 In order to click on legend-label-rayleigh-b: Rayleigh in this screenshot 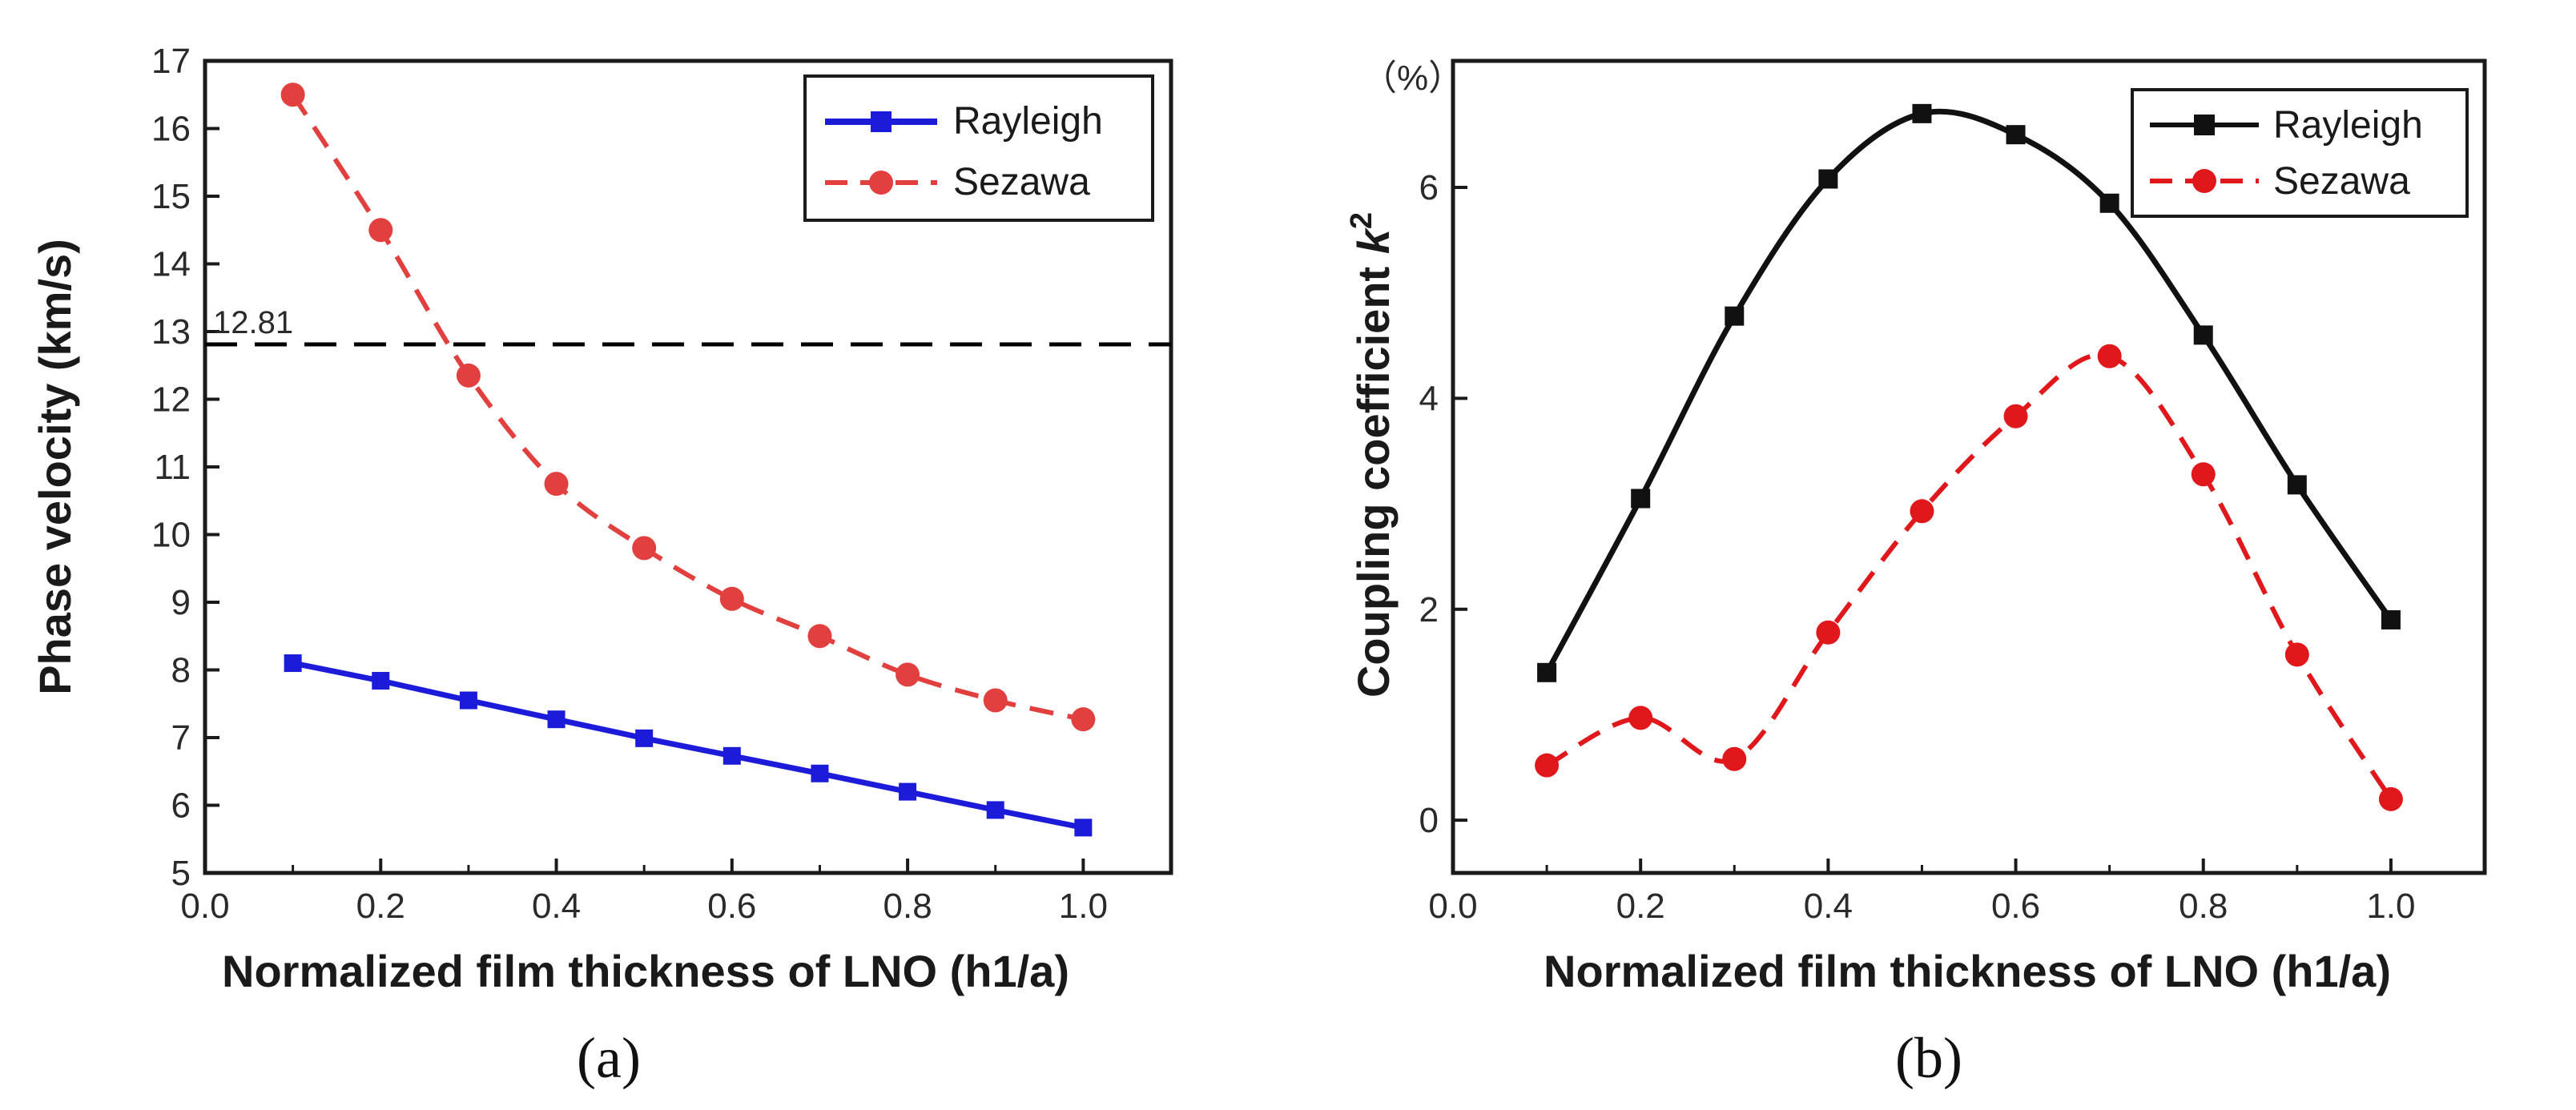, I will do `click(2348, 125)`.